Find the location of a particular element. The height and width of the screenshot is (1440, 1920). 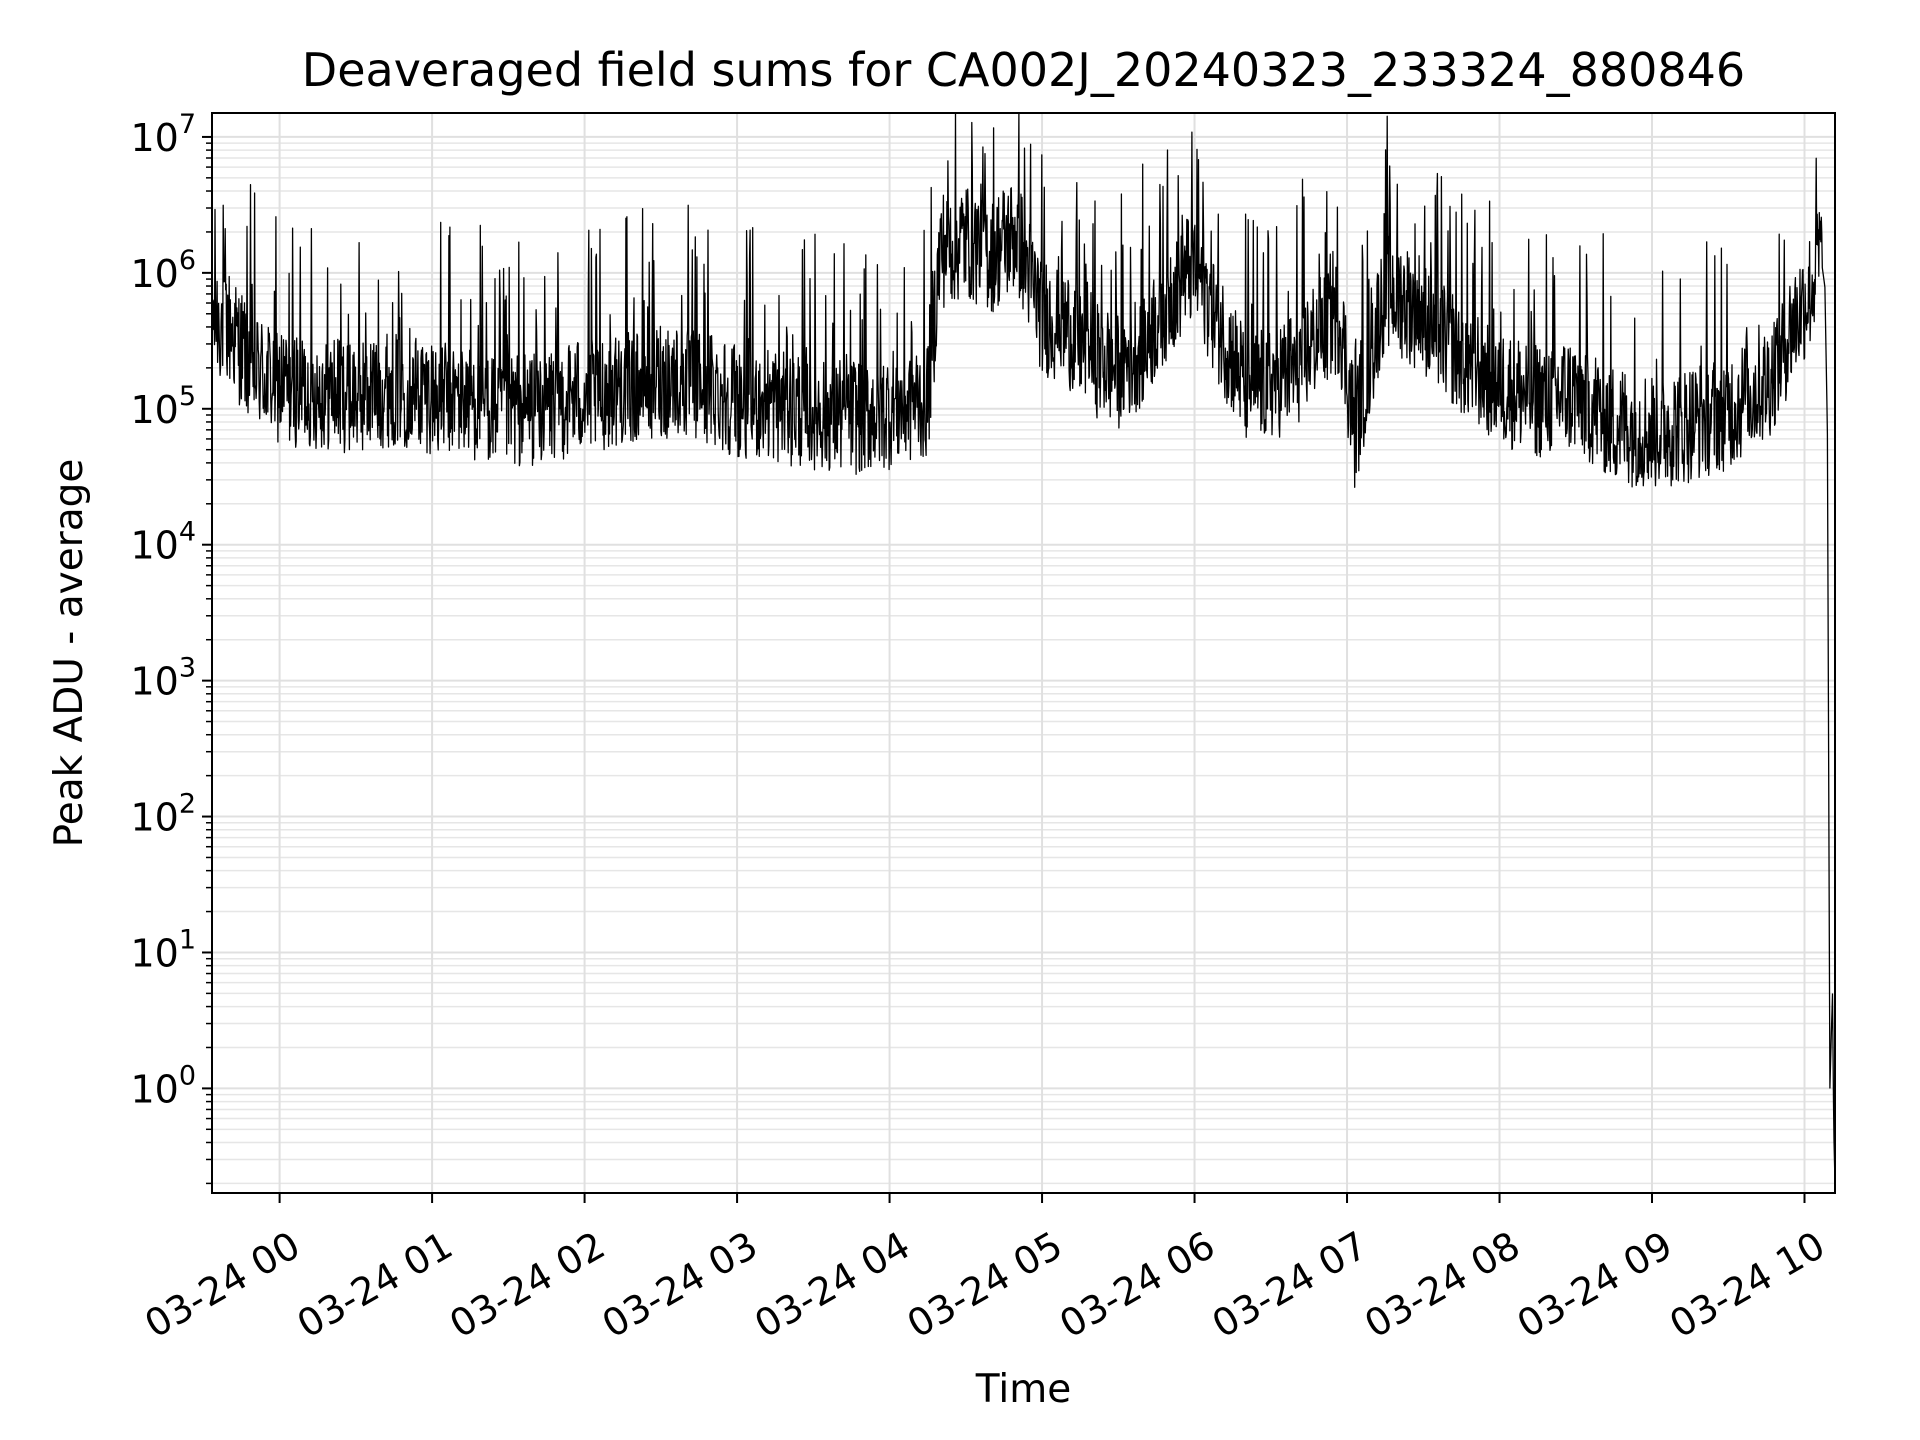

x-axis-label: Time is located at coordinates (1023, 1389).